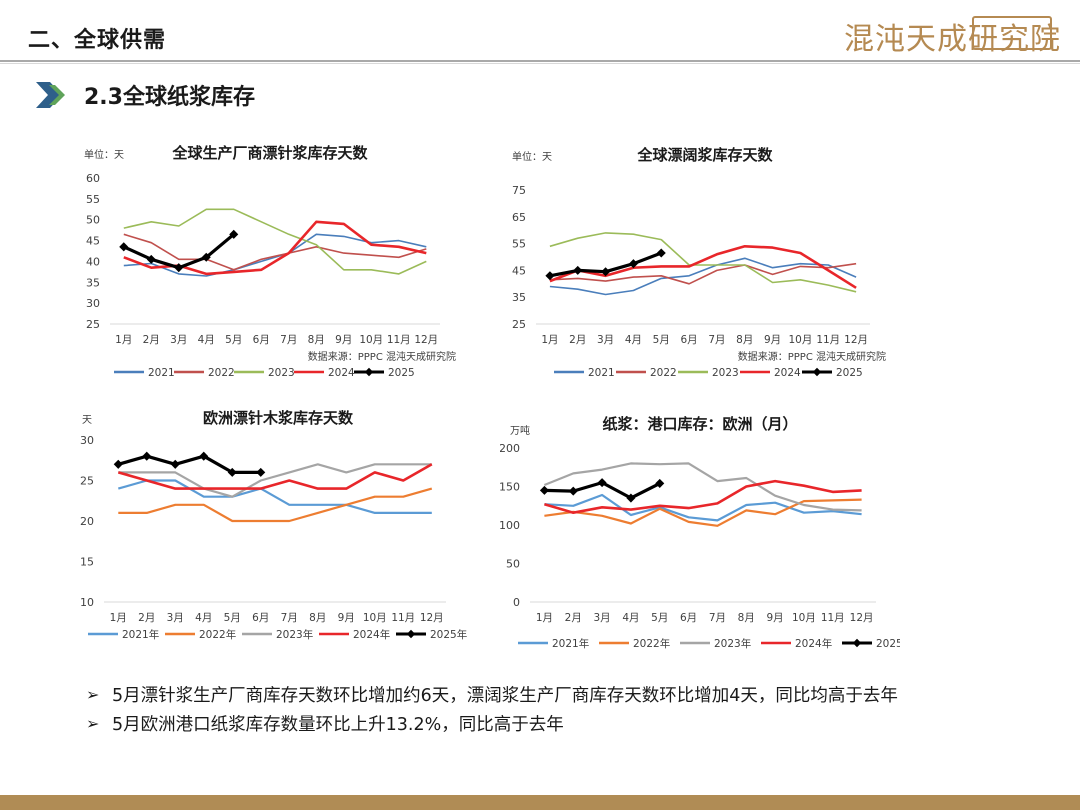 This screenshot has width=1080, height=810. I want to click on series-line-2023年, so click(702, 487).